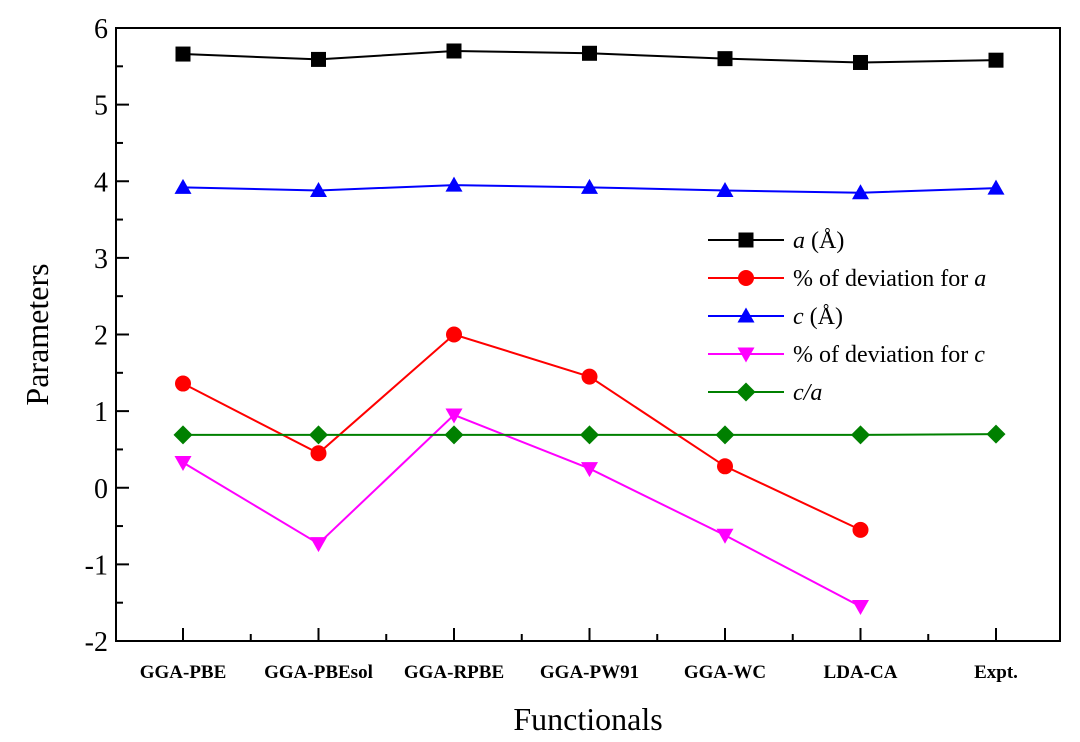  Describe the element at coordinates (101, 412) in the screenshot. I see `y-tick-label: 1` at that location.